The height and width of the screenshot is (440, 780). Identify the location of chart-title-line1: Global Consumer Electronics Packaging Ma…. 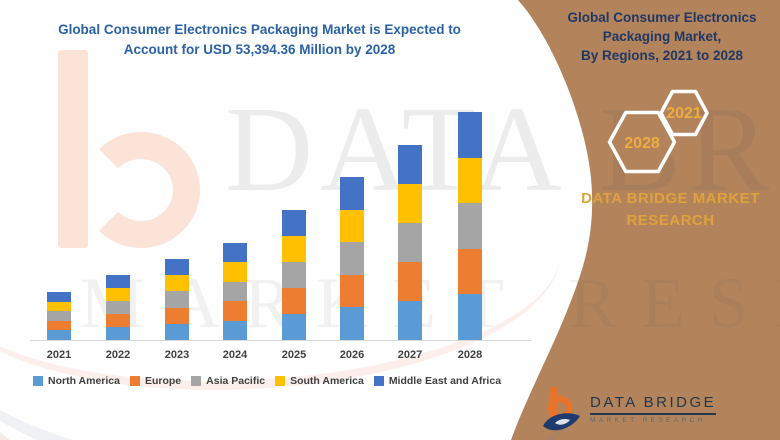
(259, 29).